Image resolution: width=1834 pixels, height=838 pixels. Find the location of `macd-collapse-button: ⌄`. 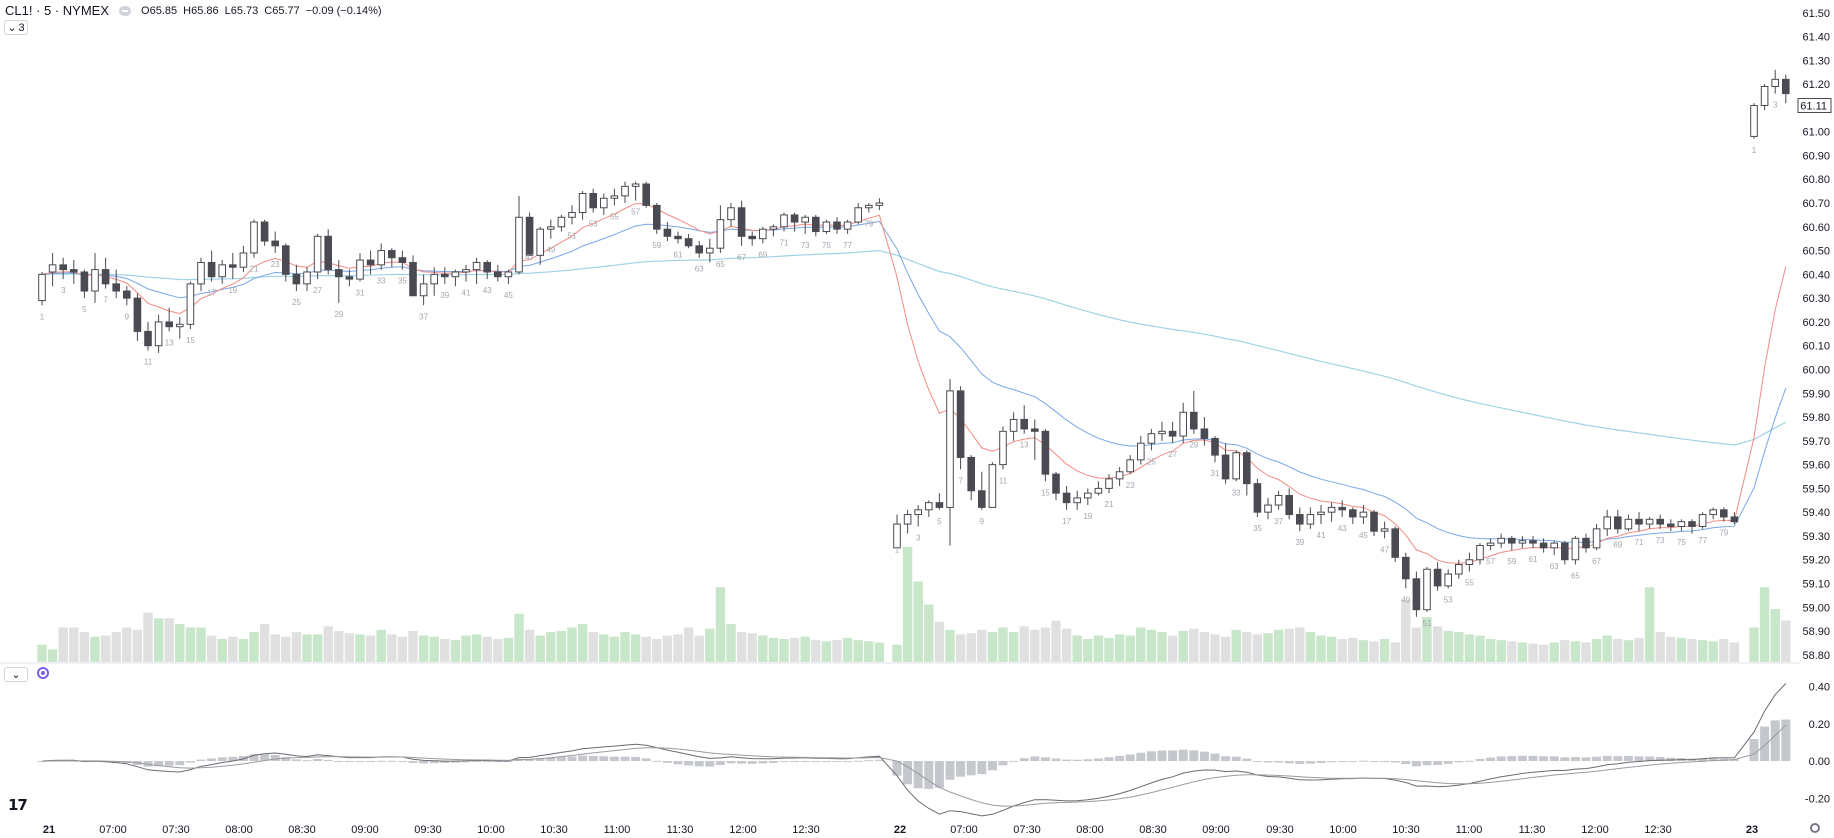

macd-collapse-button: ⌄ is located at coordinates (16, 674).